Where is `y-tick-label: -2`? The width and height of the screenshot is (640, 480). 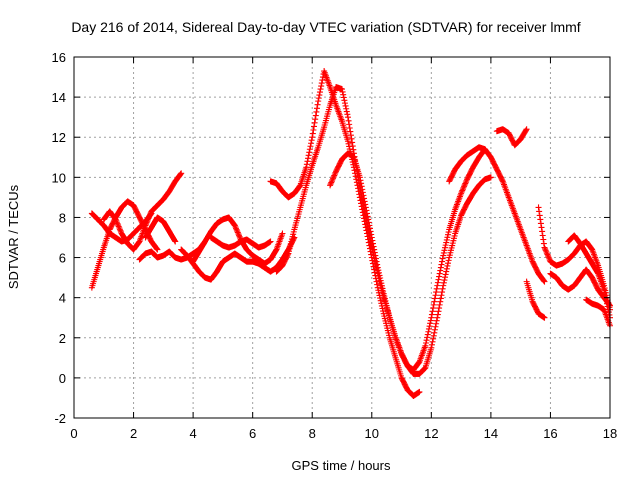
y-tick-label: -2 is located at coordinates (60, 418).